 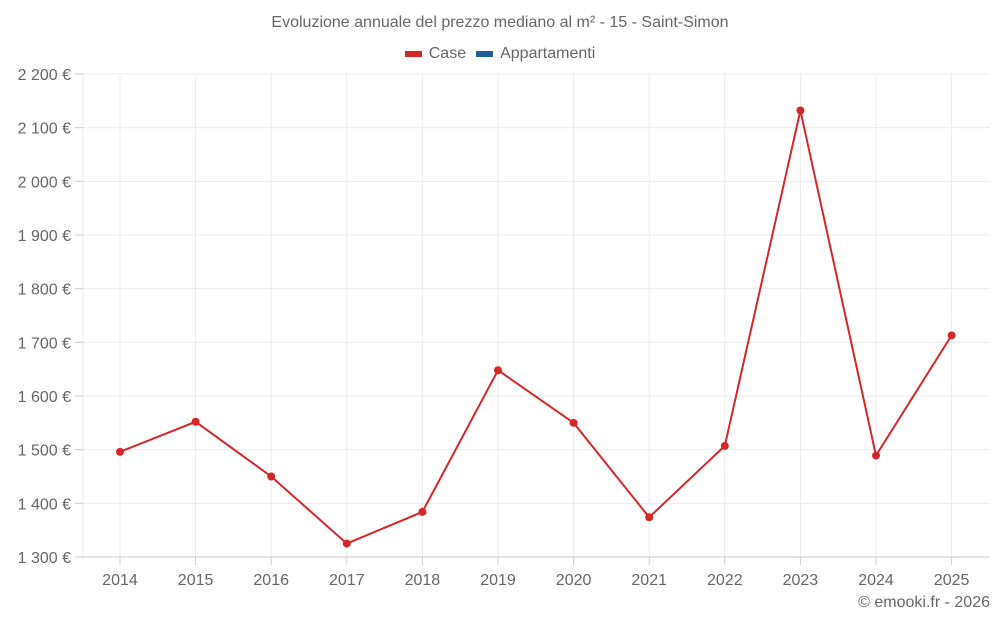 I want to click on legend-label-appartamenti: Appartamenti, so click(x=548, y=53).